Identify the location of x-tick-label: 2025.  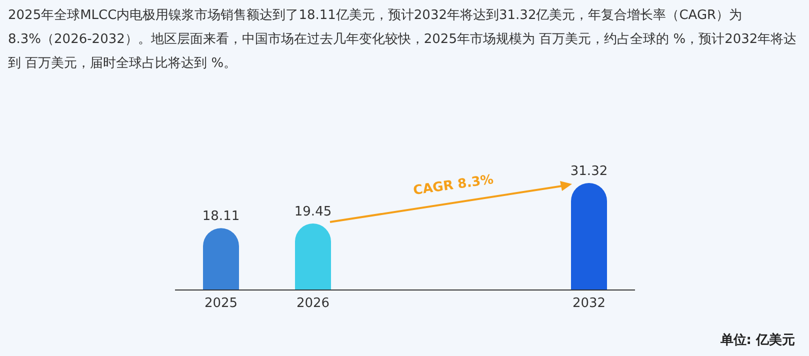
(221, 304).